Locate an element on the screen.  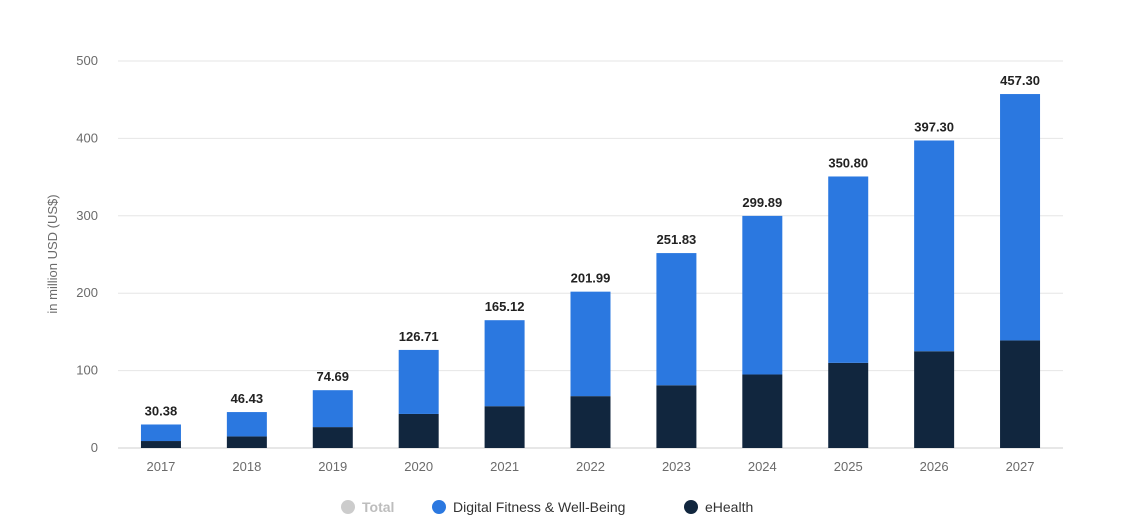
legend-item: eHealth is located at coordinates (718, 507).